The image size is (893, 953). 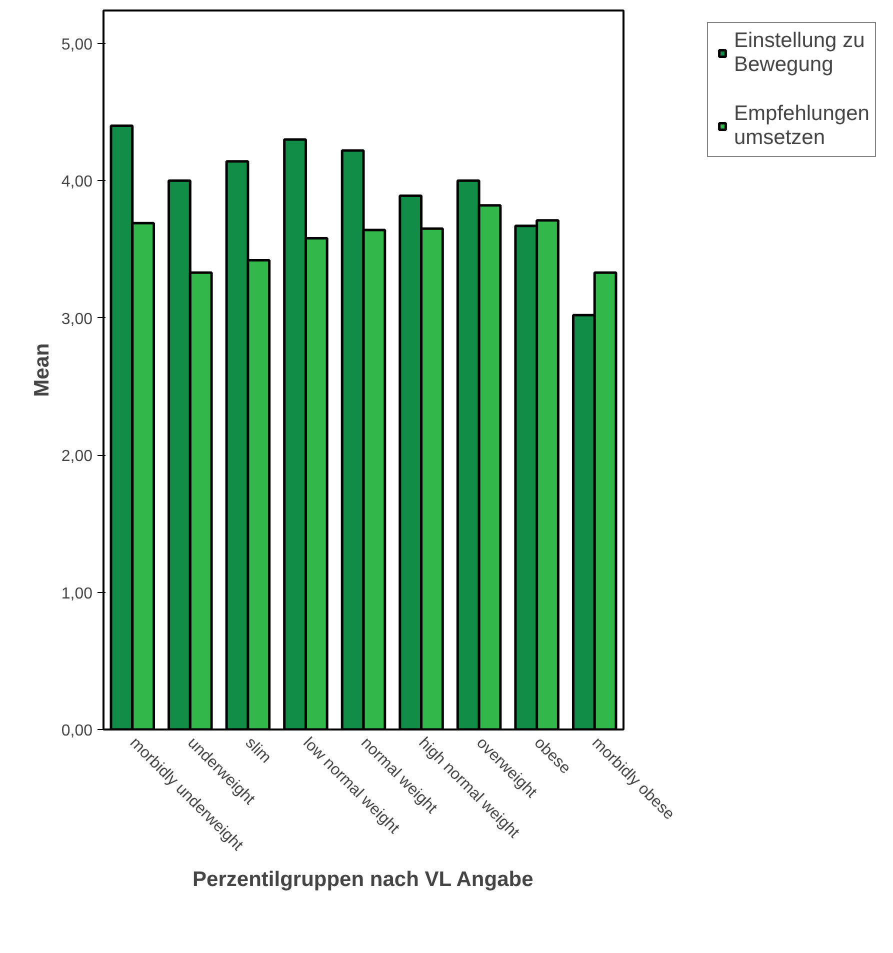 What do you see at coordinates (77, 182) in the screenshot?
I see `y-tick-label: 4,00` at bounding box center [77, 182].